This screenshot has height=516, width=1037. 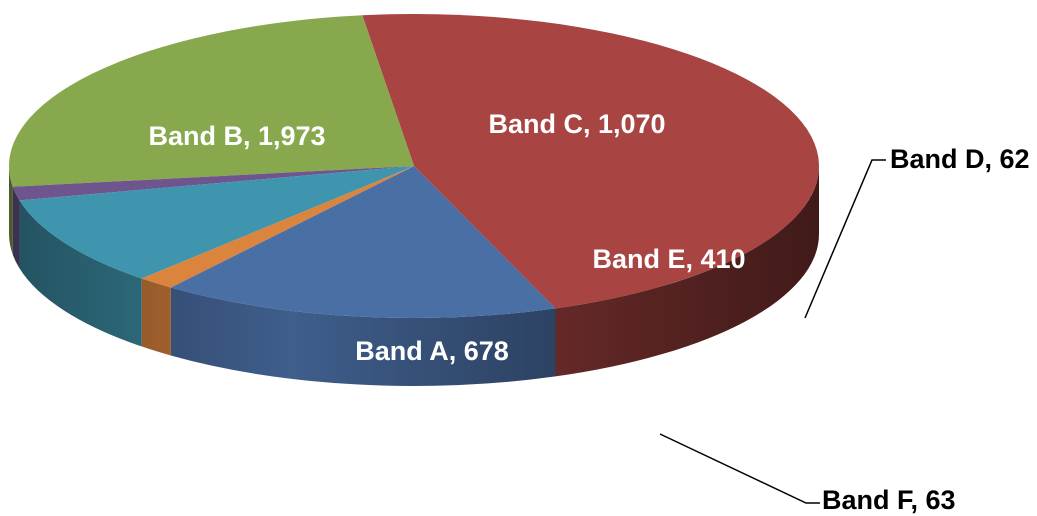 I want to click on pie-slice-band-a, so click(x=363, y=242).